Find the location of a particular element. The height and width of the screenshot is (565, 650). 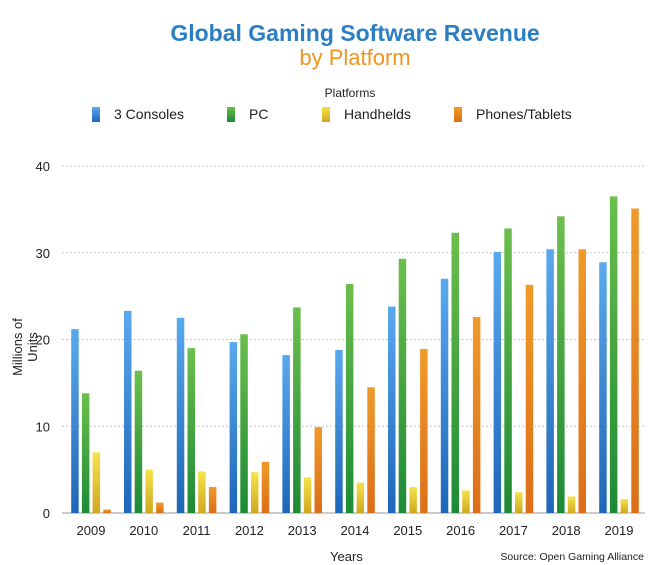

legend-item-handhelds: Handhelds is located at coordinates (366, 114).